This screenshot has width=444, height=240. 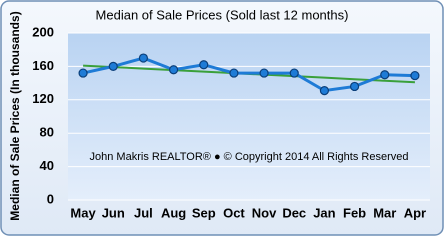 What do you see at coordinates (43, 65) in the screenshot?
I see `y-tick-label: 160` at bounding box center [43, 65].